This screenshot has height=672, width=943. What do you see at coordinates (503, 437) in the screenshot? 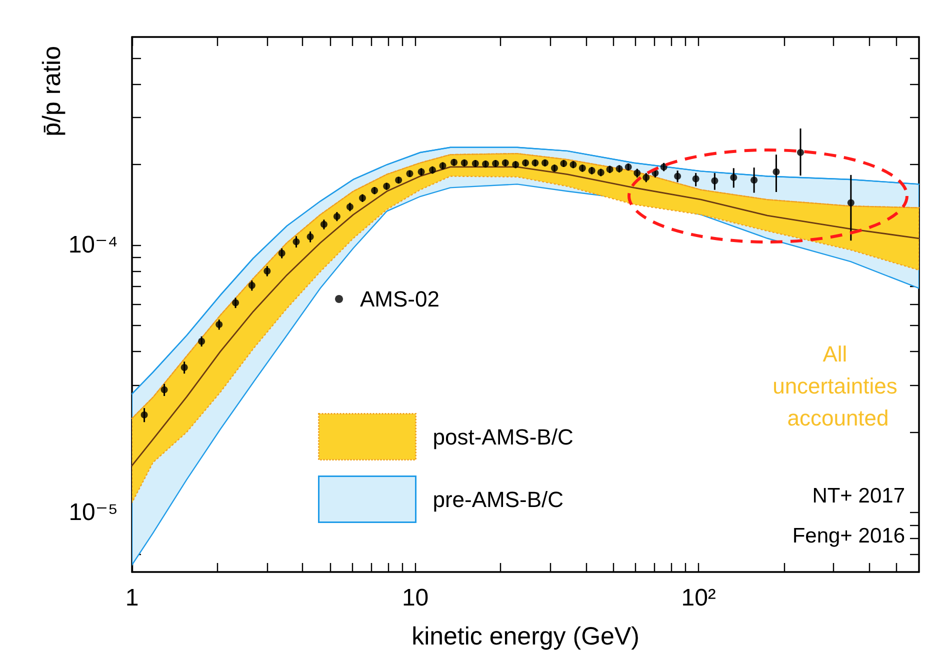
I see `legend-label: post-AMS-B/C` at bounding box center [503, 437].